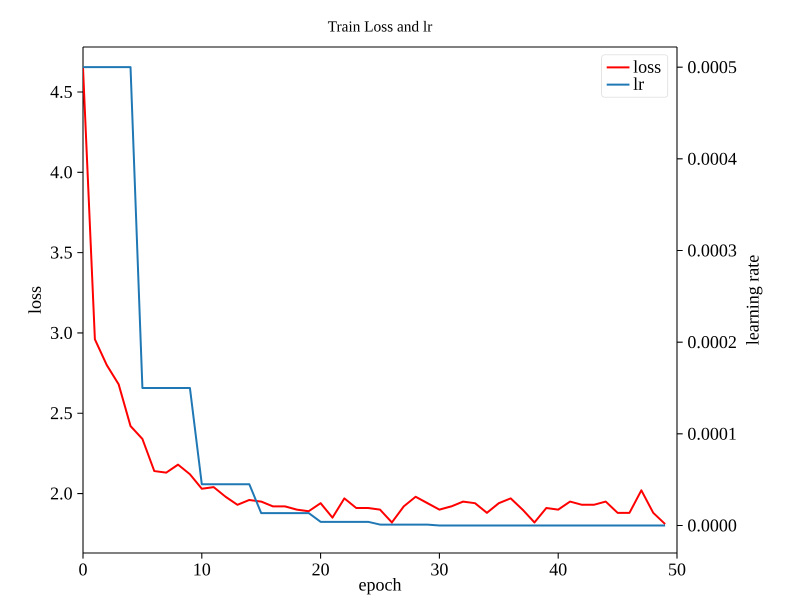 Image resolution: width=790 pixels, height=611 pixels. Describe the element at coordinates (320, 569) in the screenshot. I see `x-tick-label: 20` at that location.